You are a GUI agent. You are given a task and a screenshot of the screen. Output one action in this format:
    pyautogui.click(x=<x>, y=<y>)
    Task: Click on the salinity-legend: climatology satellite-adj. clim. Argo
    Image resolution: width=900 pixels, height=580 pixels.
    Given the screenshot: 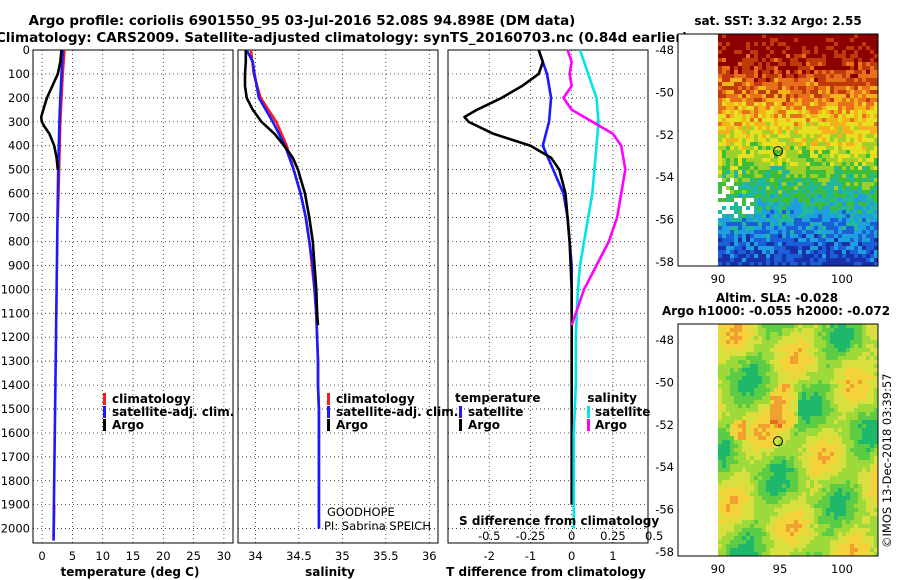 What is the action you would take?
    pyautogui.click(x=392, y=412)
    